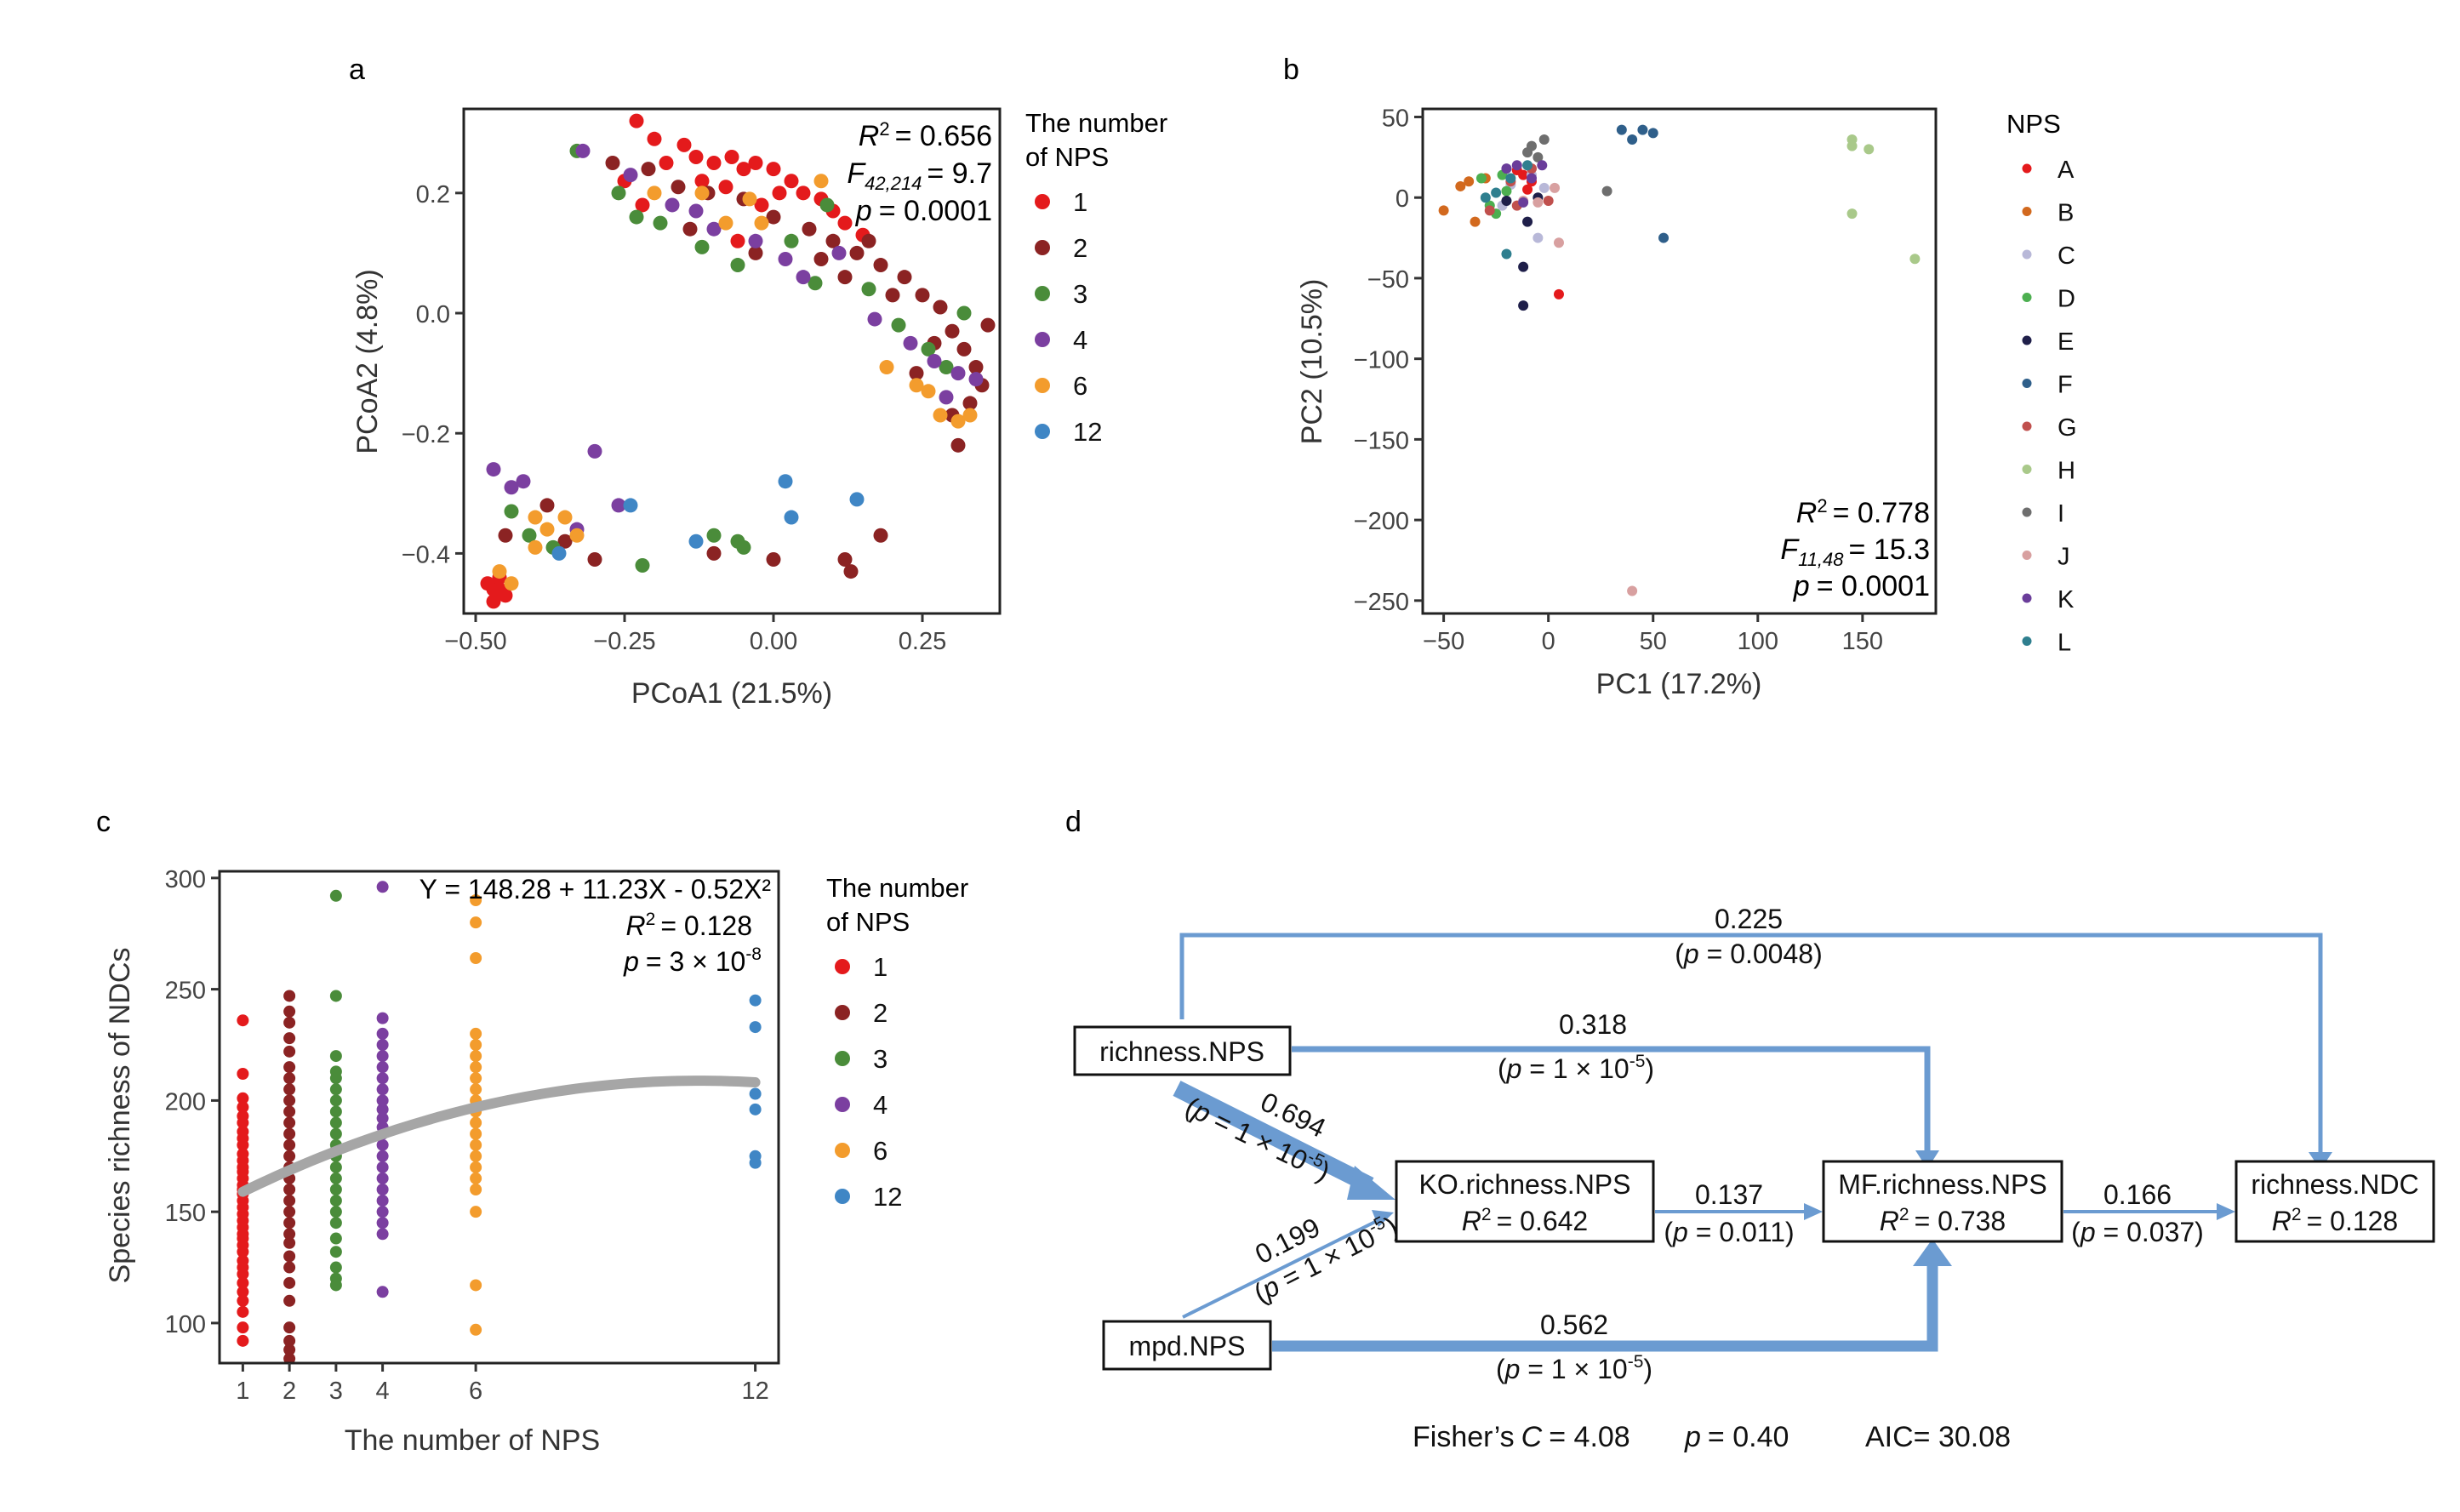 The width and height of the screenshot is (2460, 1512). What do you see at coordinates (1507, 191) in the screenshot?
I see `point-nps-D` at bounding box center [1507, 191].